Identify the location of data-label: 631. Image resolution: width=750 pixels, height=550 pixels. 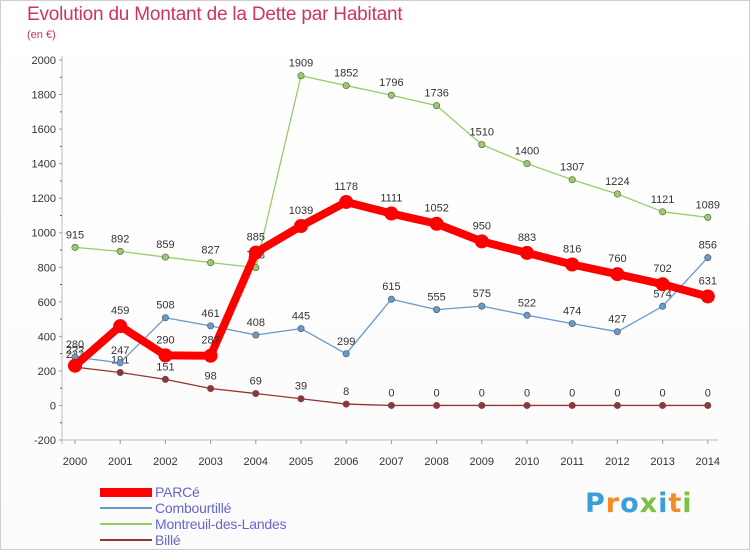
(708, 281).